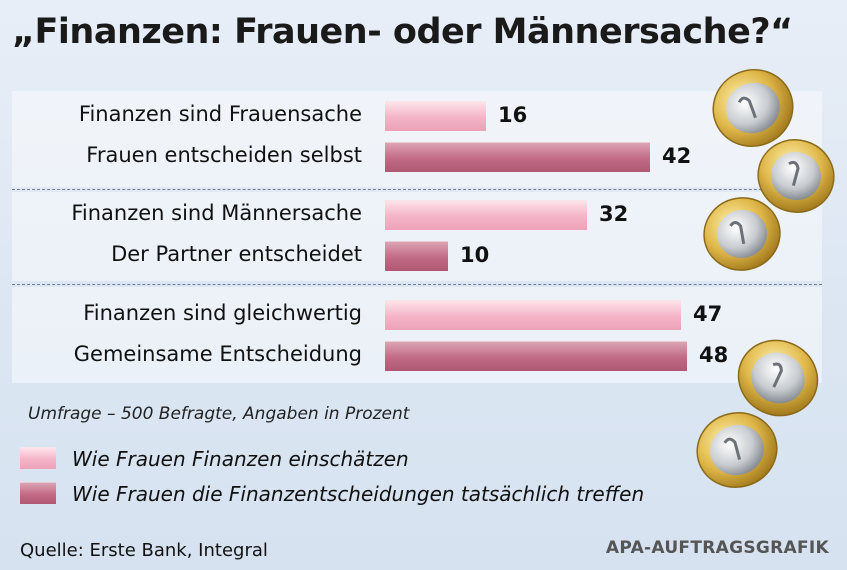 The width and height of the screenshot is (847, 570). Describe the element at coordinates (402, 32) in the screenshot. I see `chart-title: „Finanzen: Frauen- oder Männersache?“` at that location.